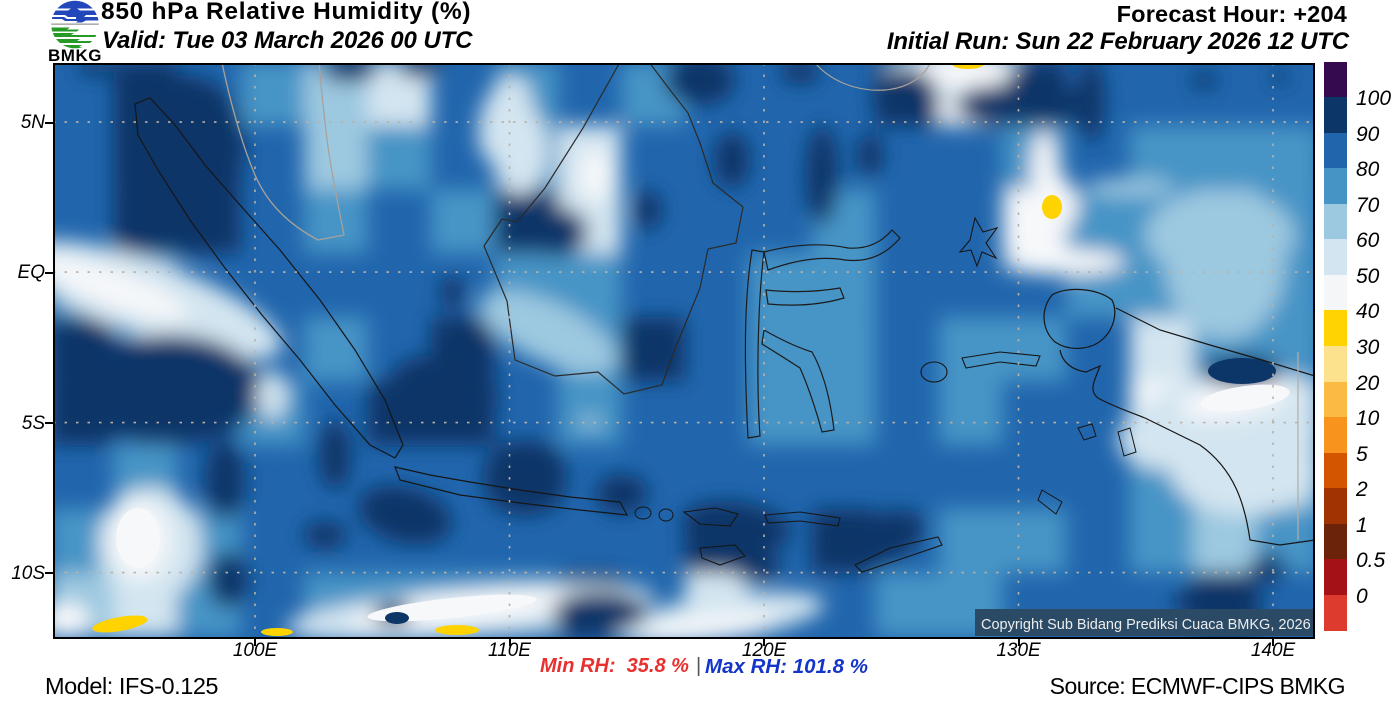 The height and width of the screenshot is (709, 1400). Describe the element at coordinates (75, 54) in the screenshot. I see `svg-text: BMKG` at that location.